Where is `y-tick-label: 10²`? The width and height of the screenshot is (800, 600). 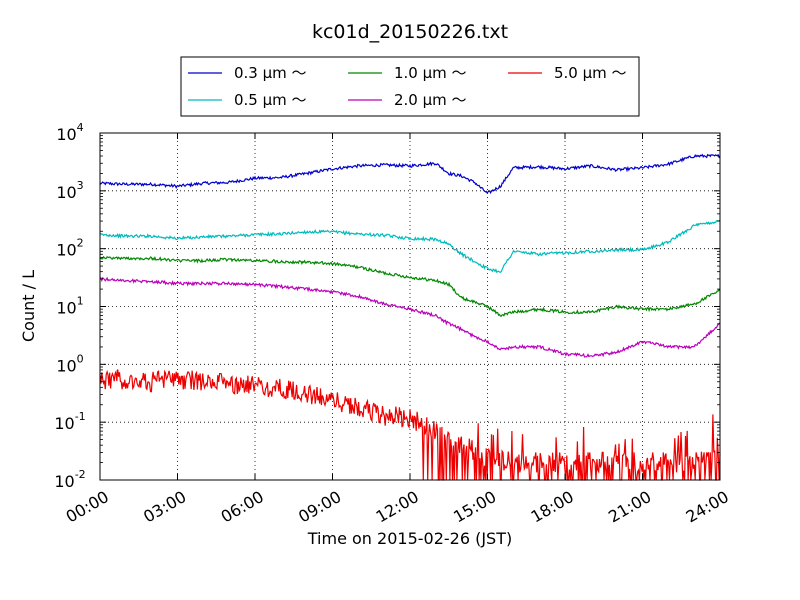
y-tick-label: 10² is located at coordinates (69, 248).